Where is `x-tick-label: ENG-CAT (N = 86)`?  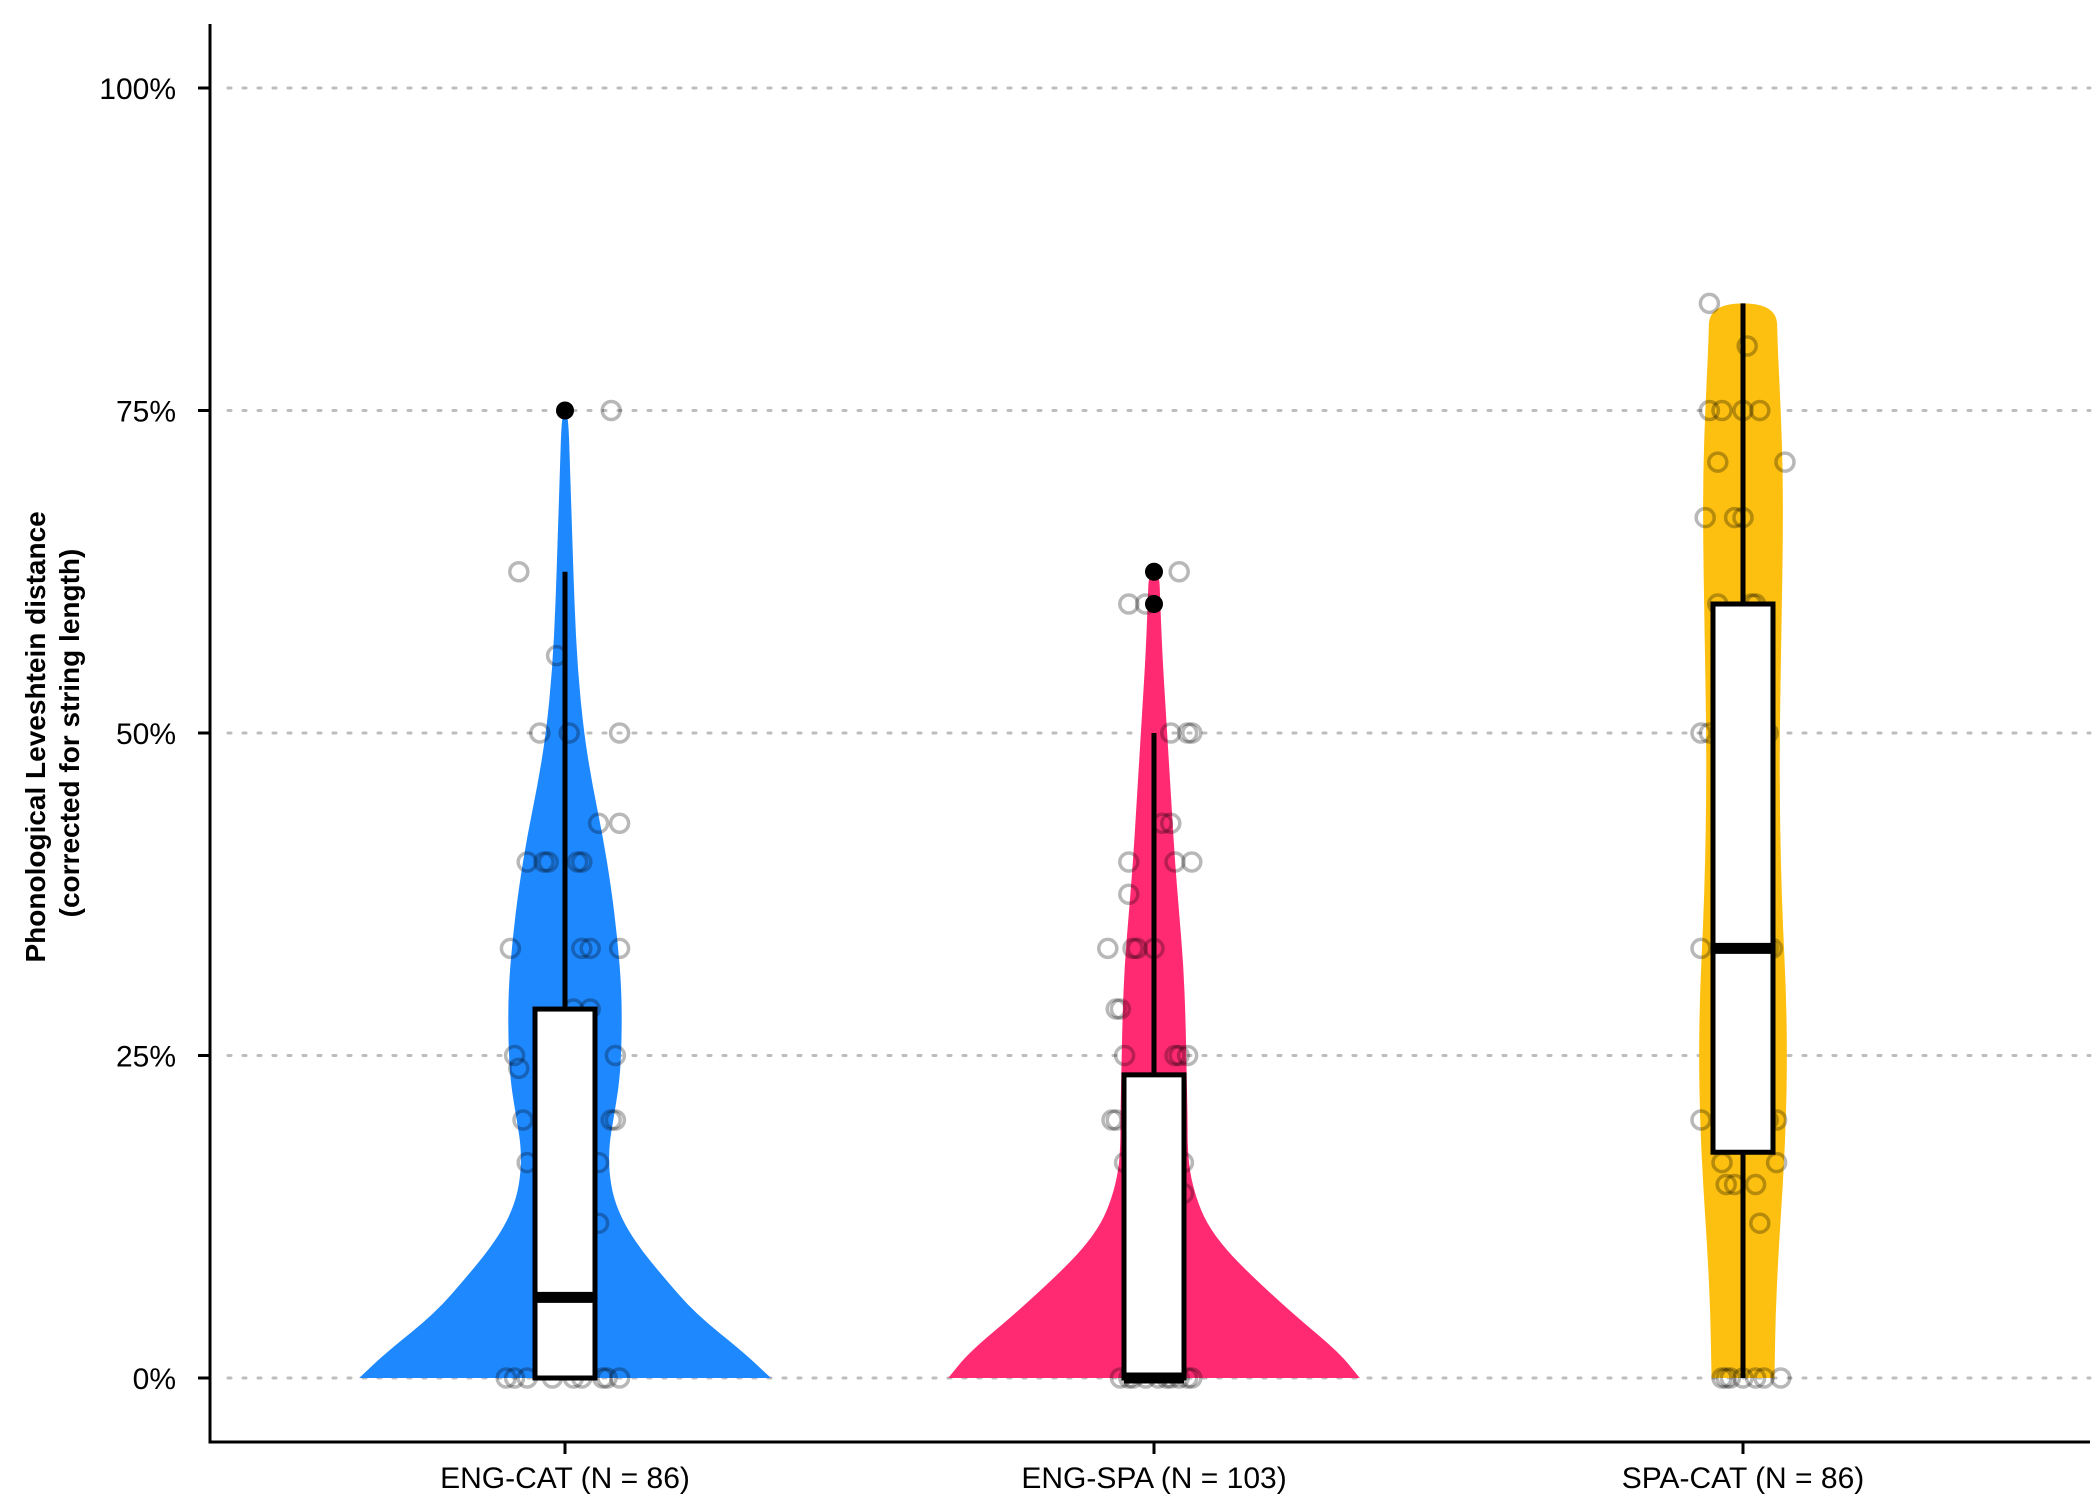
x-tick-label: ENG-CAT (N = 86) is located at coordinates (565, 1478).